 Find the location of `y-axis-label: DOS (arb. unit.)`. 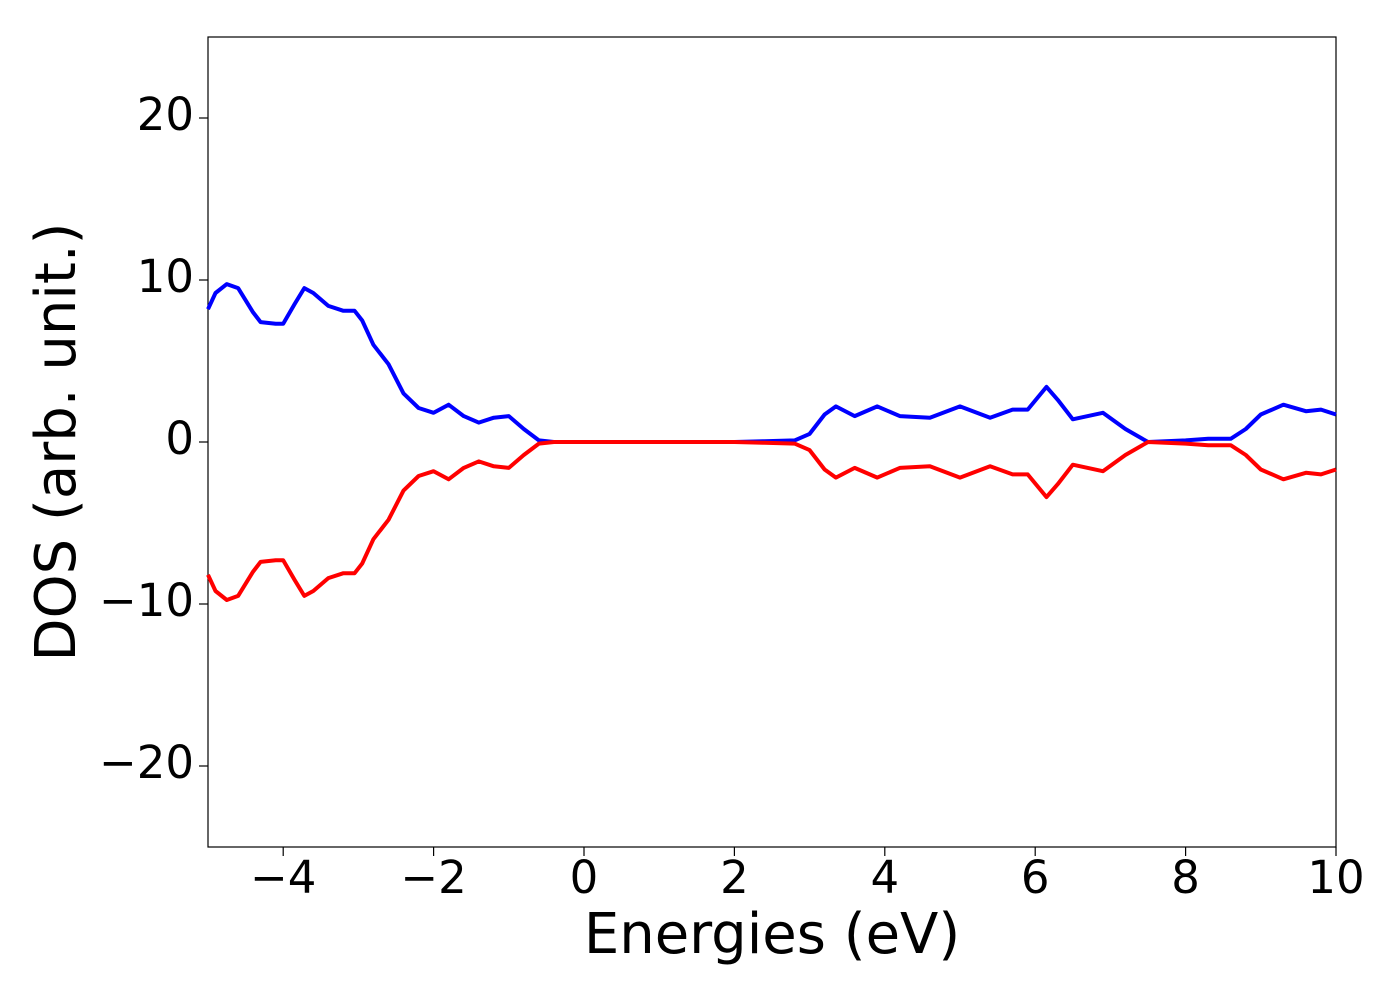

y-axis-label: DOS (arb. unit.) is located at coordinates (56, 441).